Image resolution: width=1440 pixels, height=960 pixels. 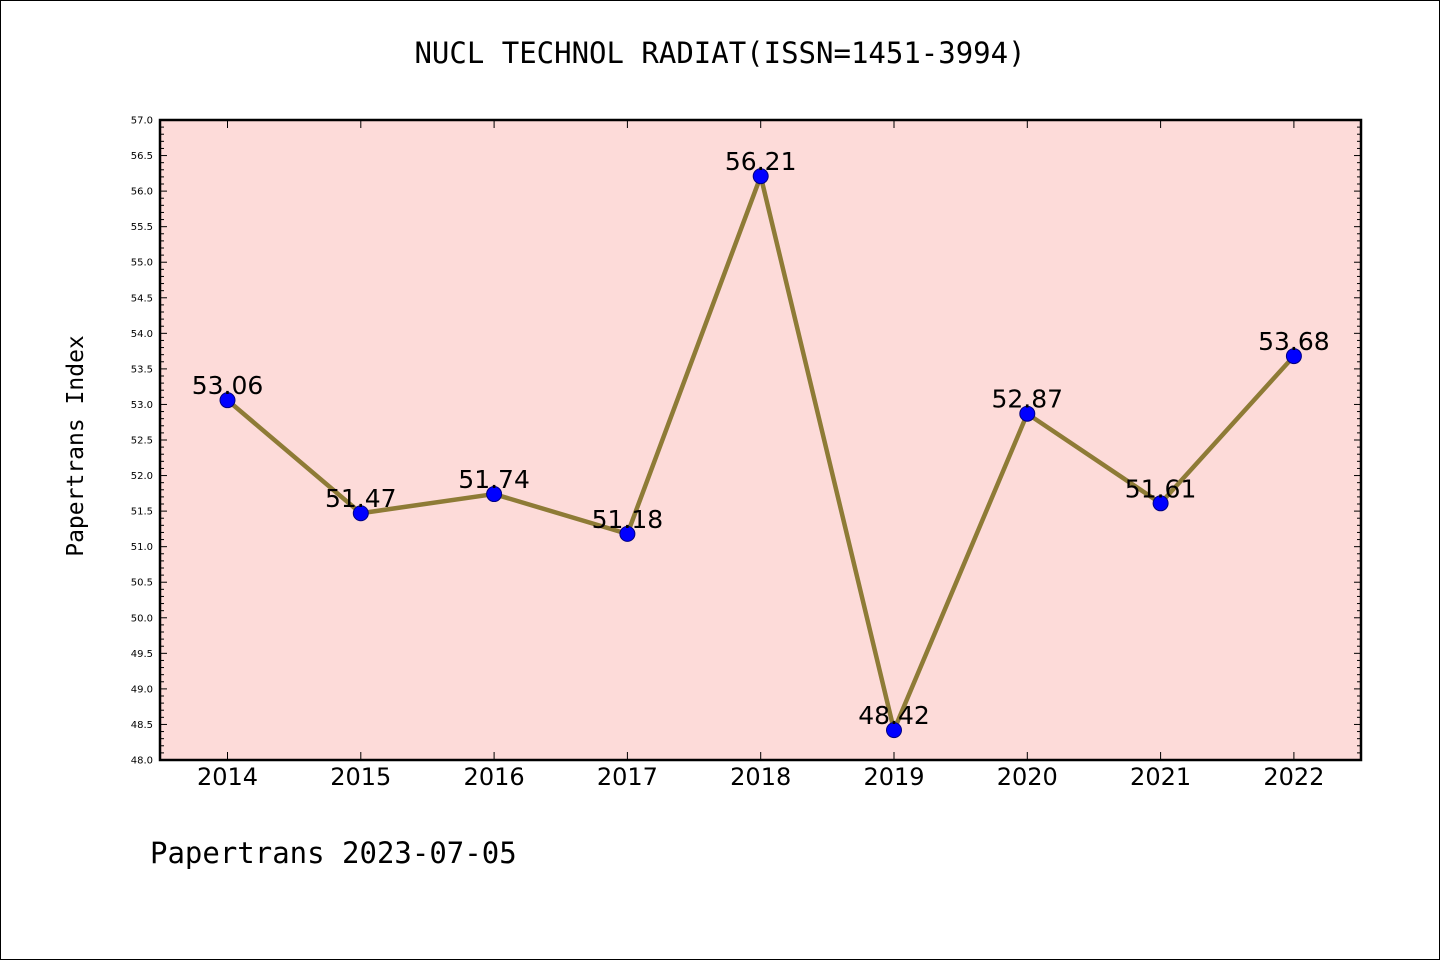 I want to click on data-label: 53.68, so click(x=1294, y=341).